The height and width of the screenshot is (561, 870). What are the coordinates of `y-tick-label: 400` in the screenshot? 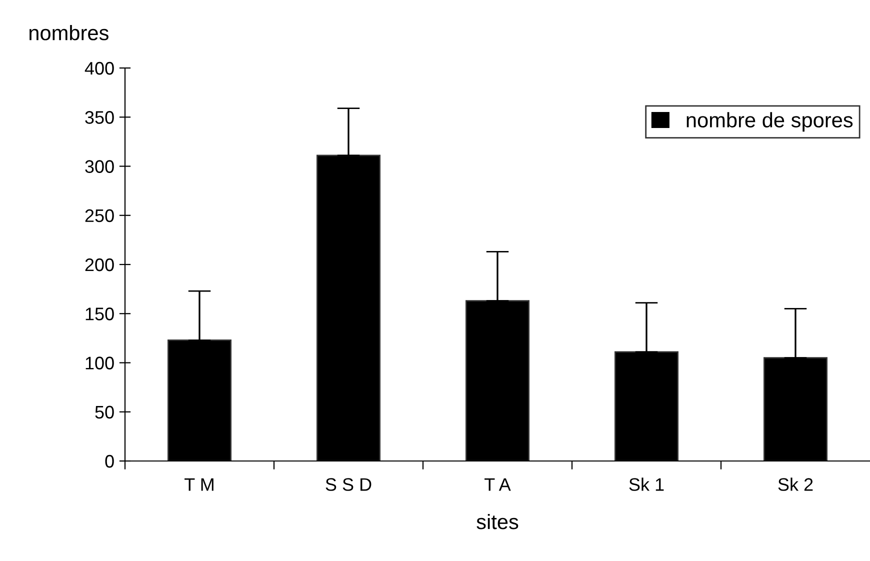 It's located at (99, 68).